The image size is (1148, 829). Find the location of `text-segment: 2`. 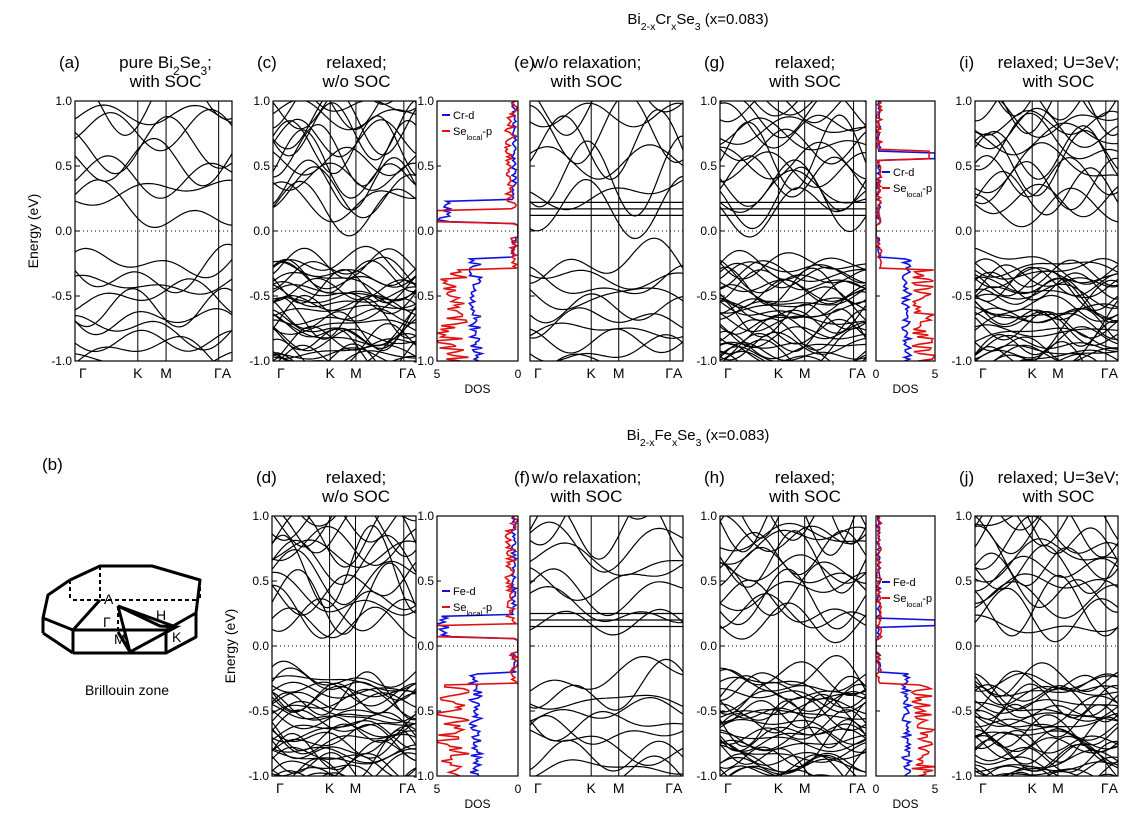

text-segment: 2 is located at coordinates (176, 71).